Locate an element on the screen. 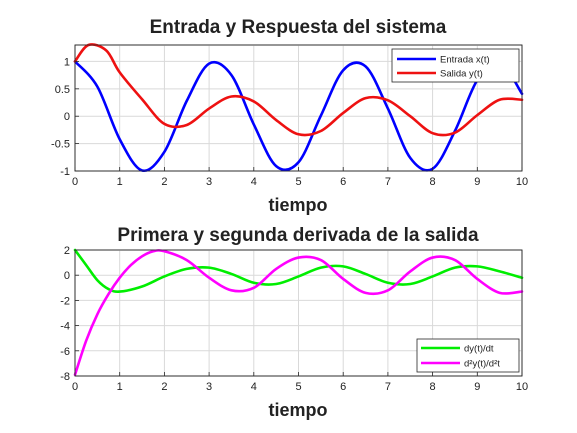  legend: dy(t)/dt d²y(t)/d²t is located at coordinates (468, 355).